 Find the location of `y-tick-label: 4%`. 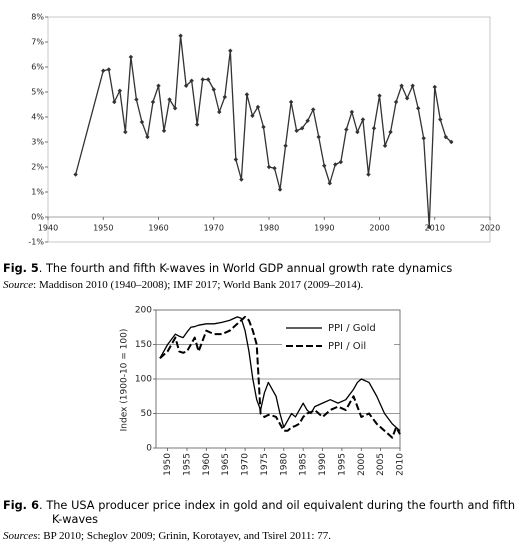

y-tick-label: 4% is located at coordinates (37, 117).